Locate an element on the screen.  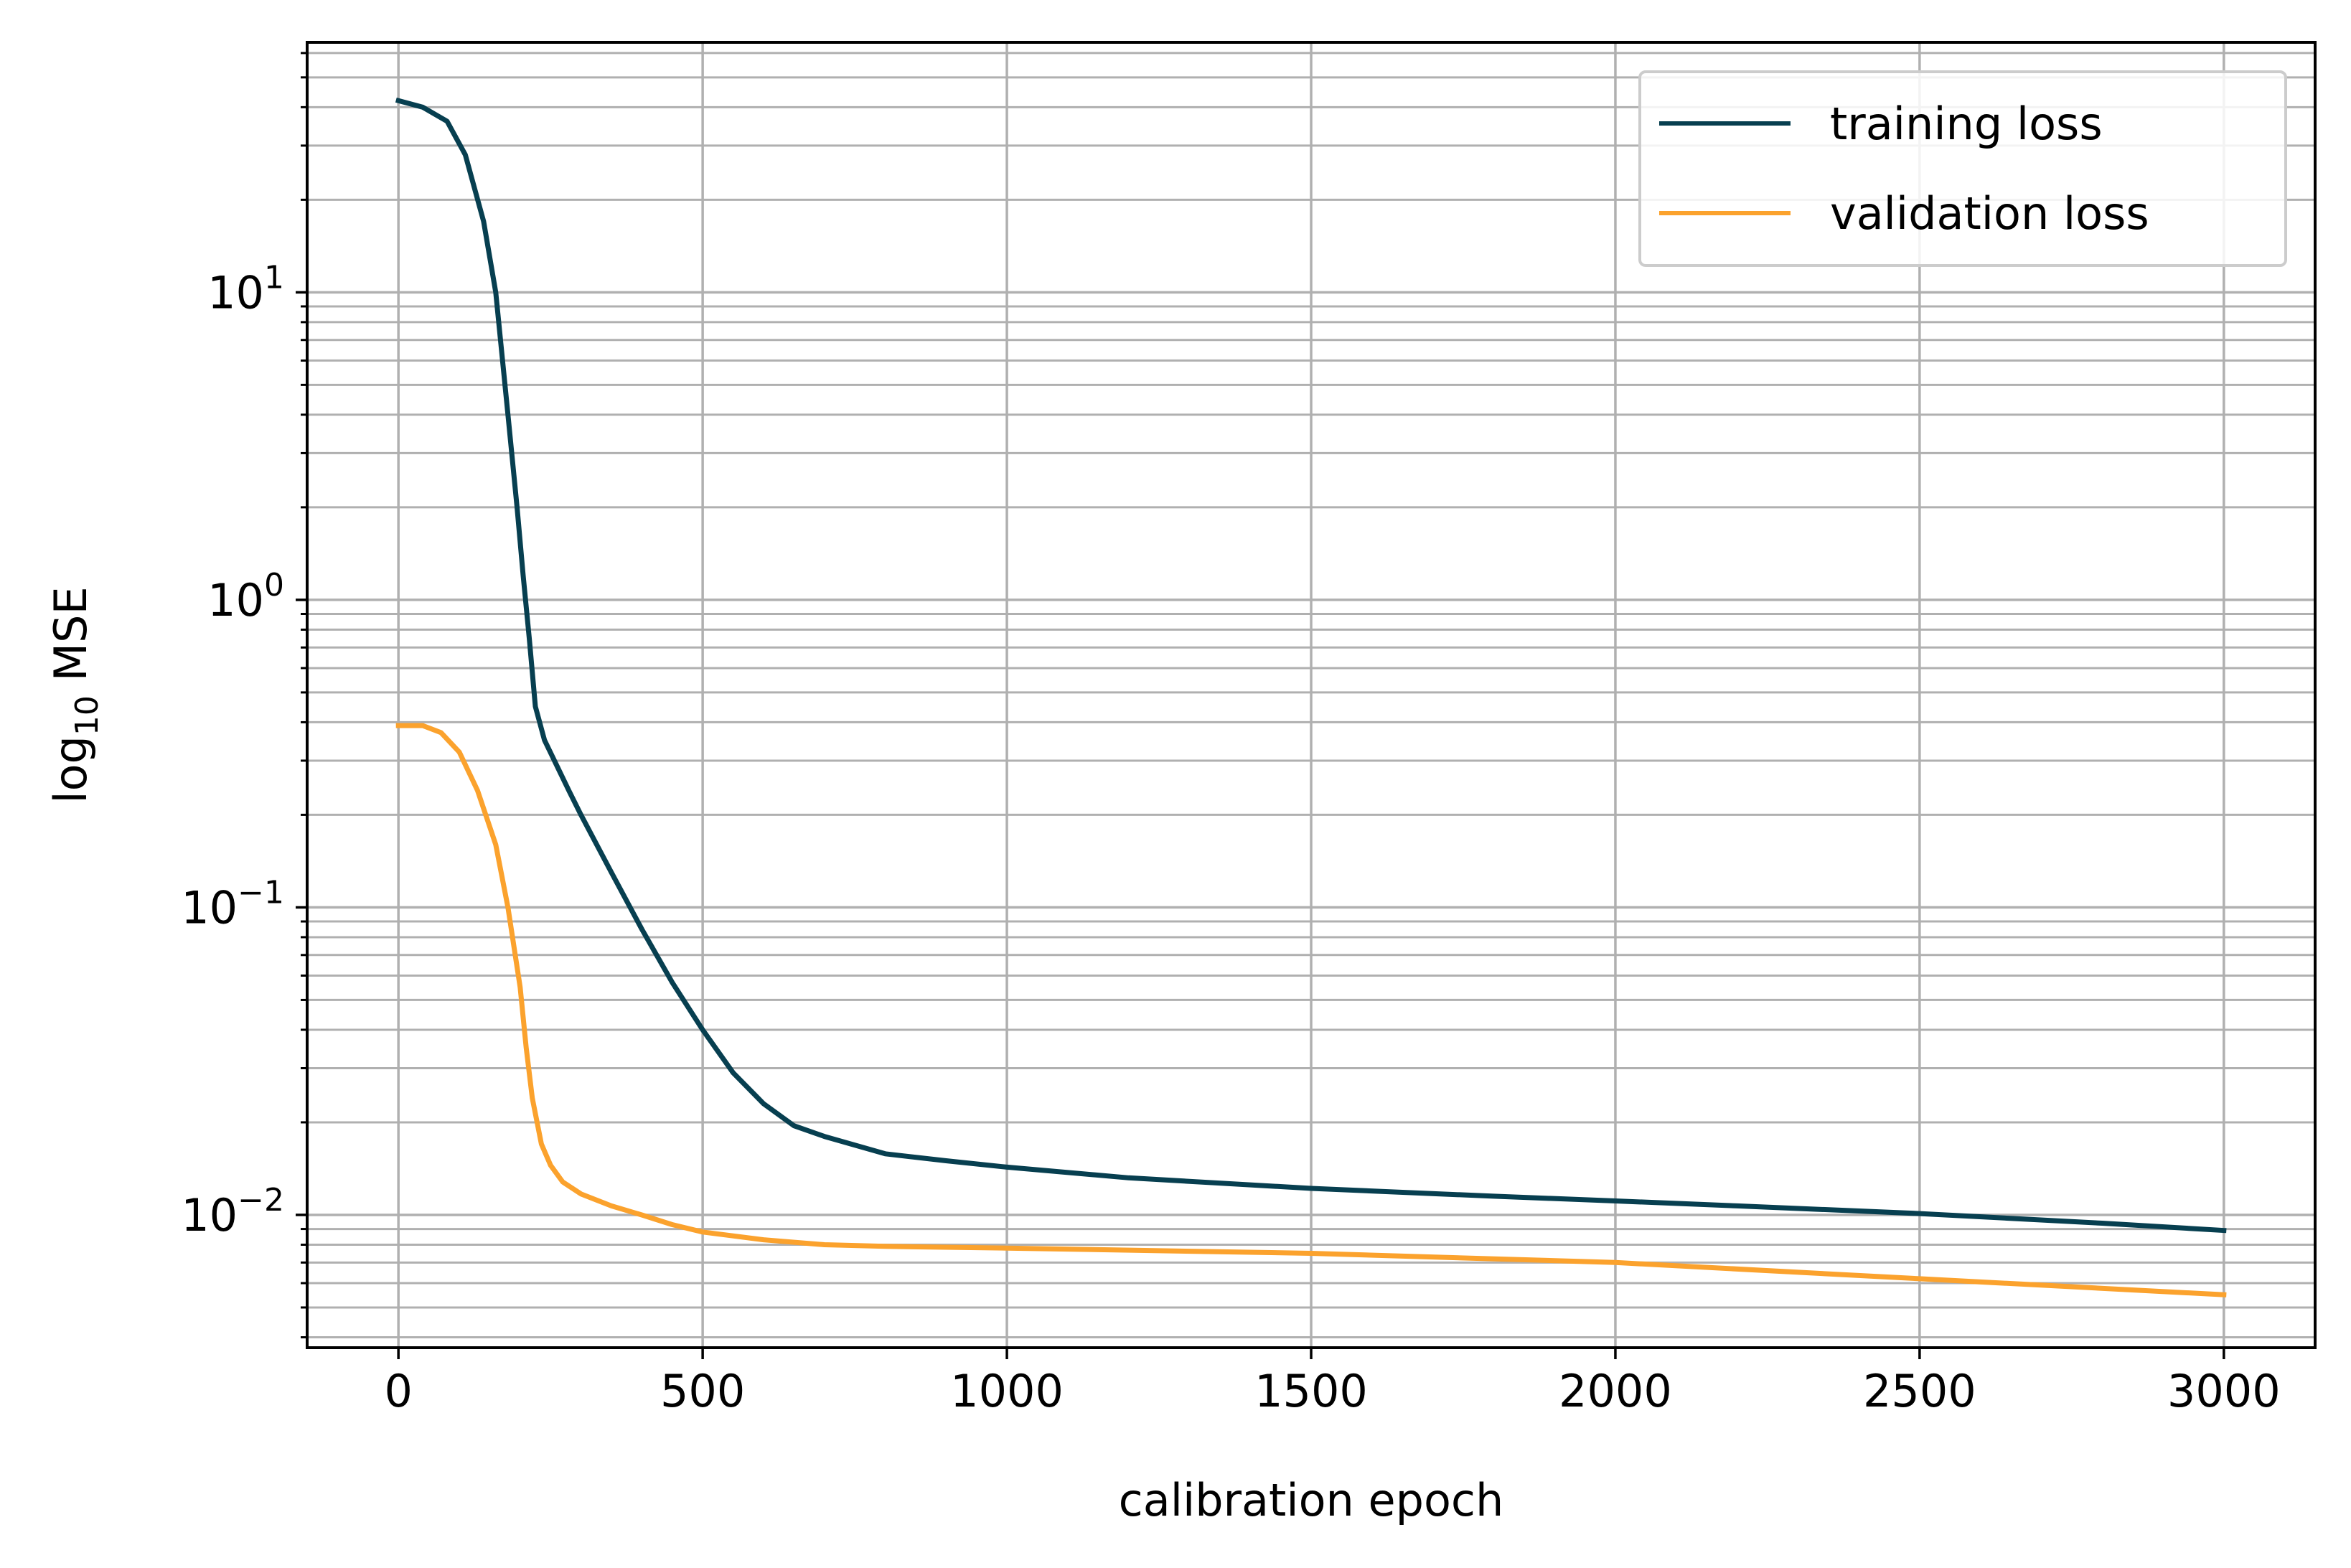
y-tick-label: 10⁰ is located at coordinates (245, 596).